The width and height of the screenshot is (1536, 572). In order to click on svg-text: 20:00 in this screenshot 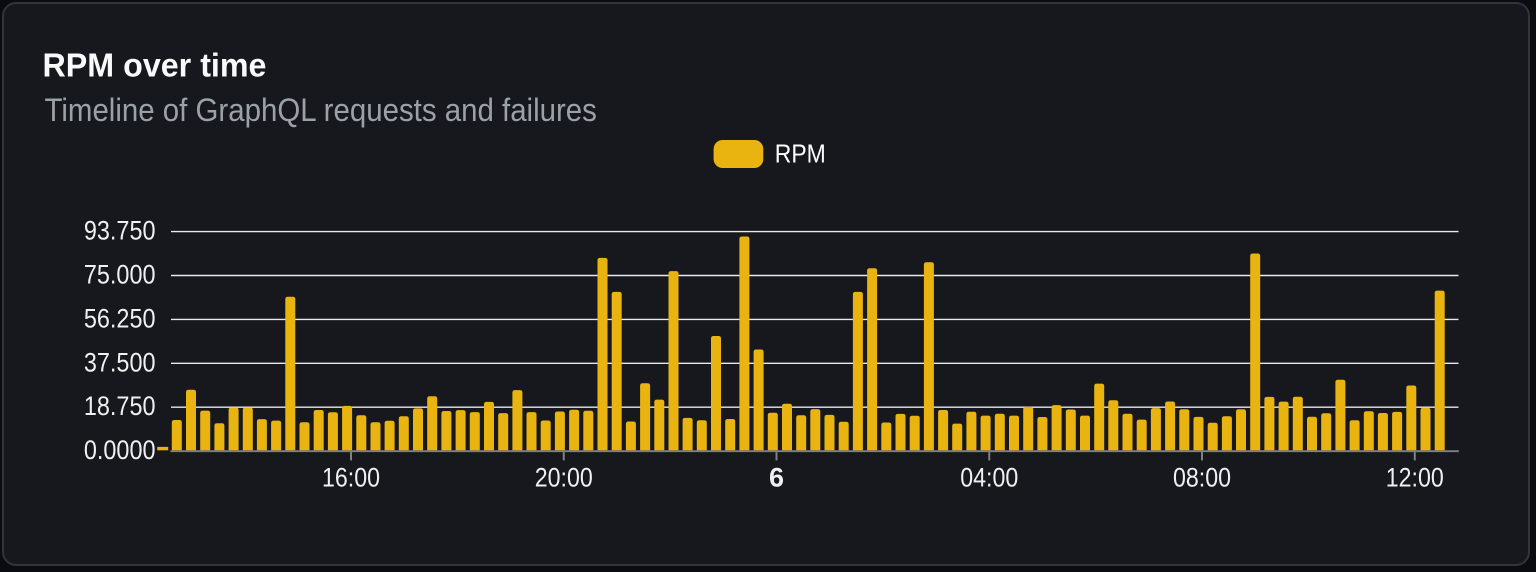, I will do `click(564, 477)`.